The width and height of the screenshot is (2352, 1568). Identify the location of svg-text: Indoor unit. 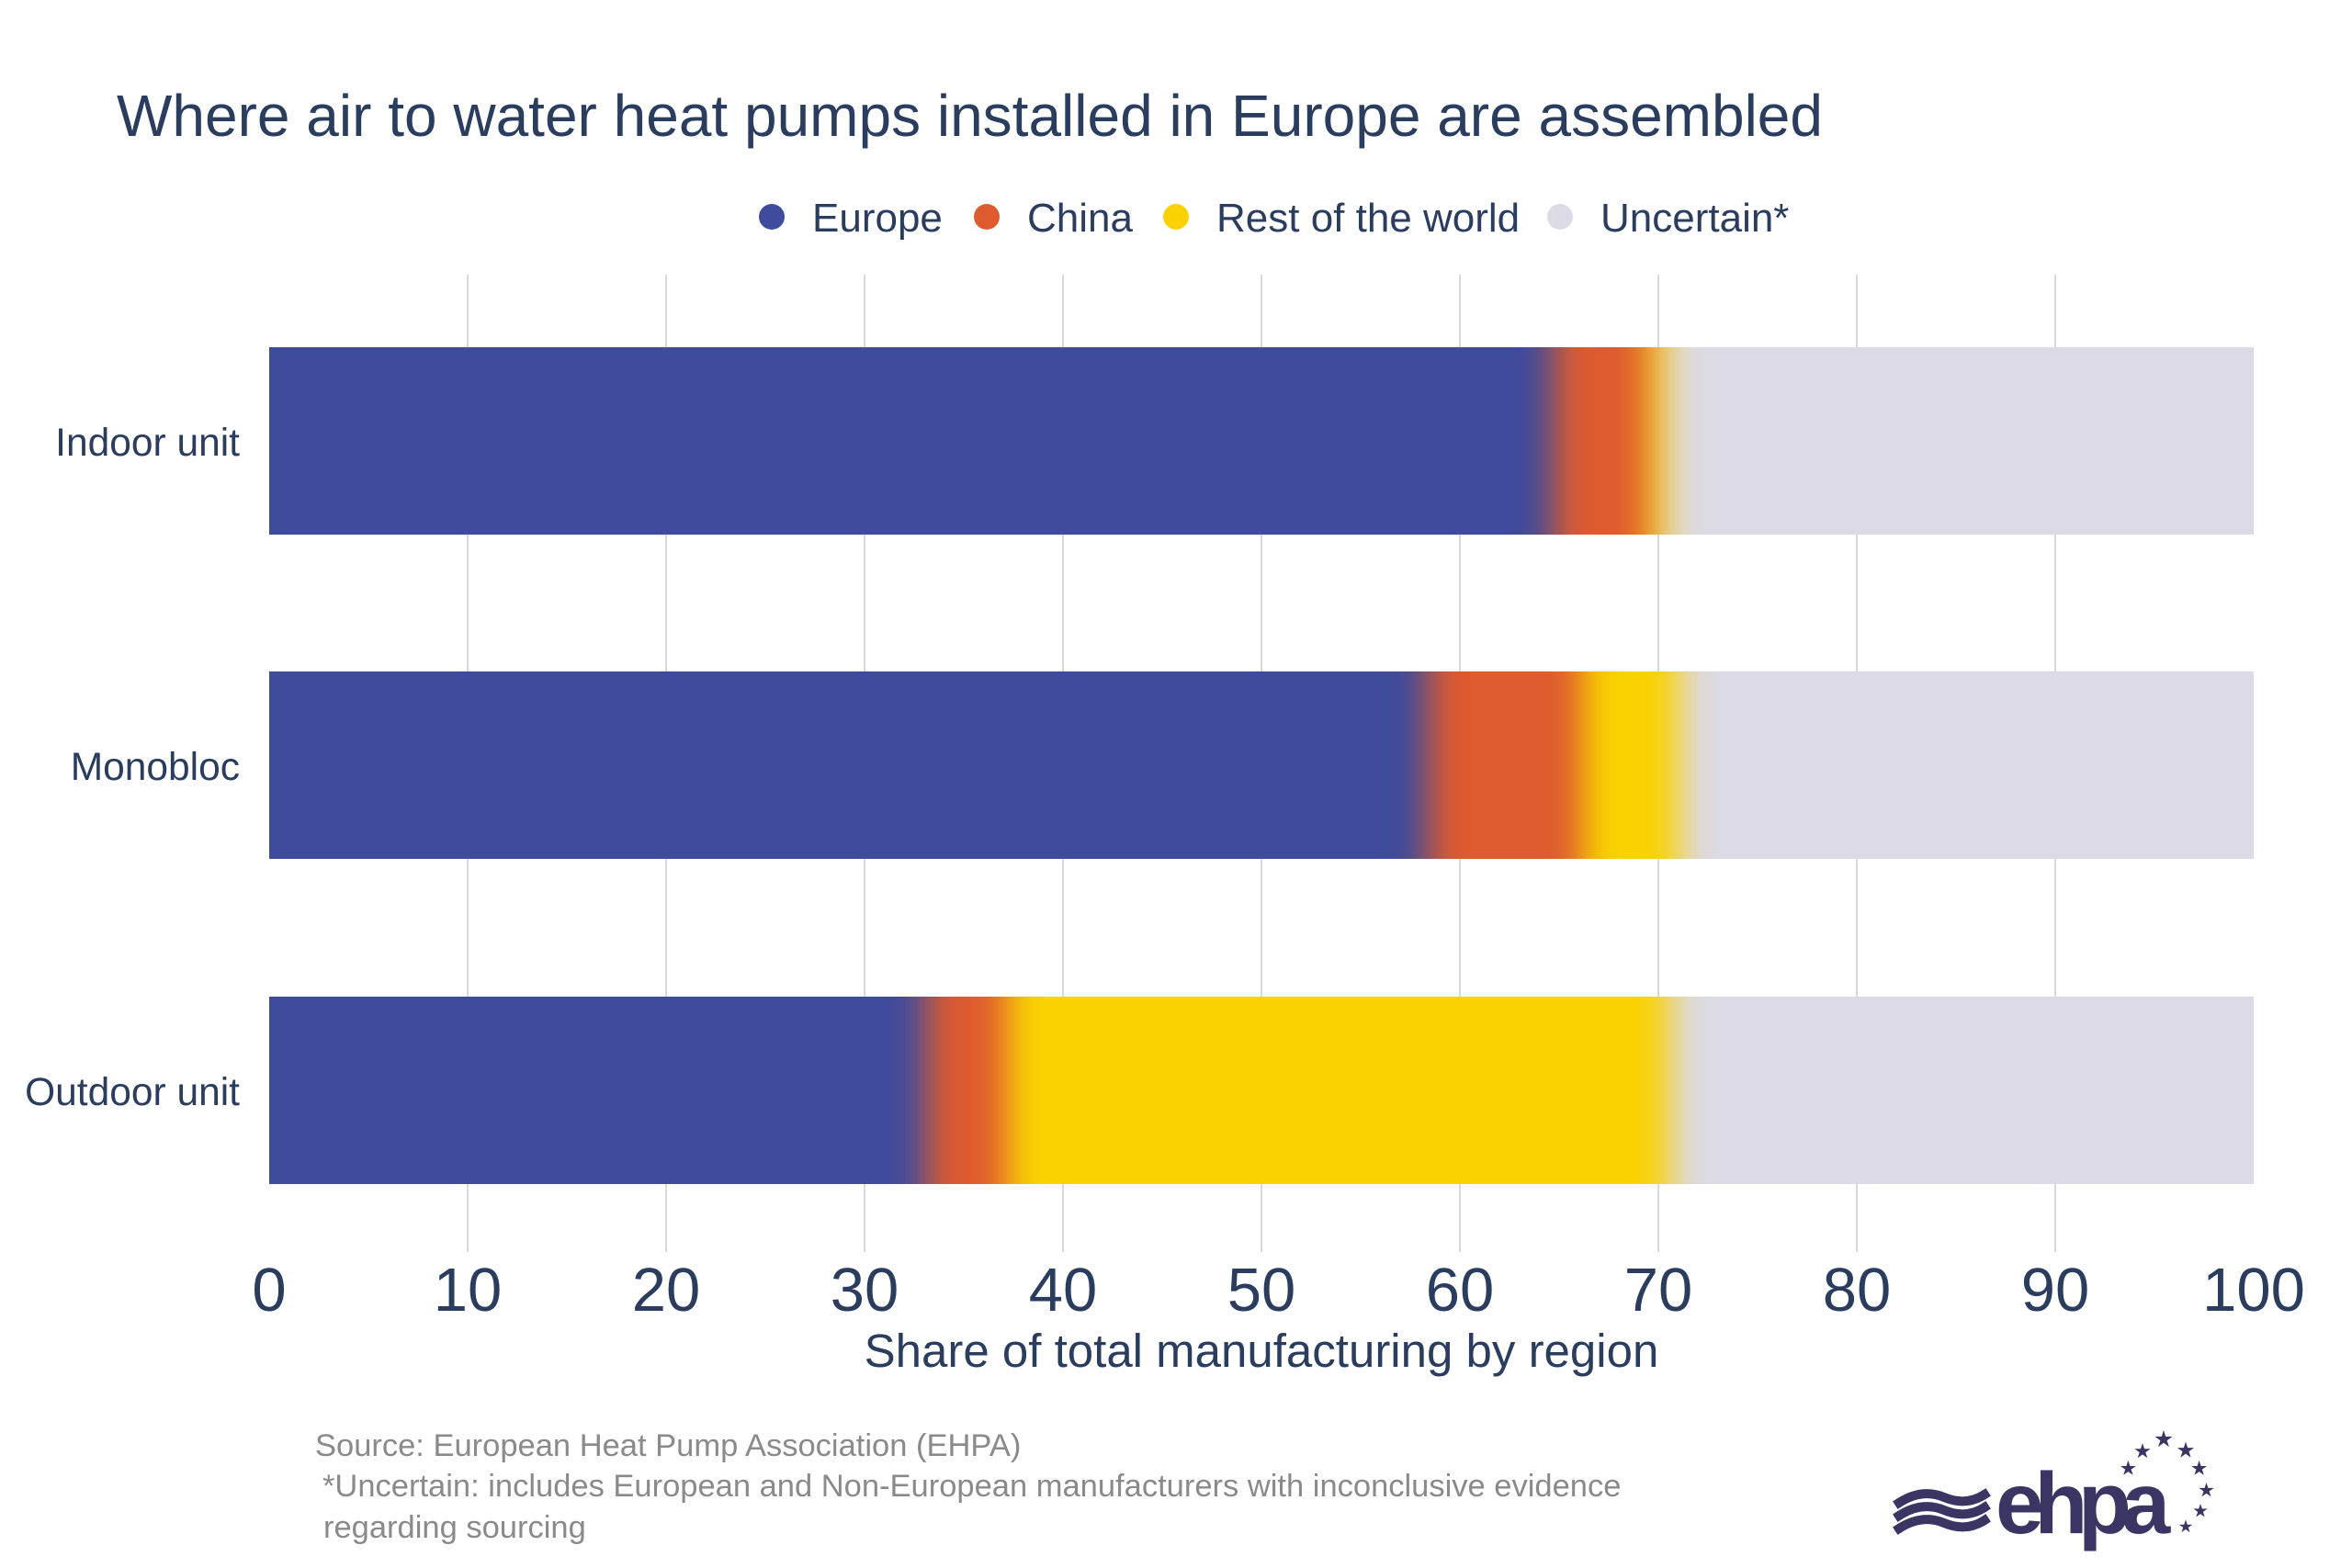
(147, 444).